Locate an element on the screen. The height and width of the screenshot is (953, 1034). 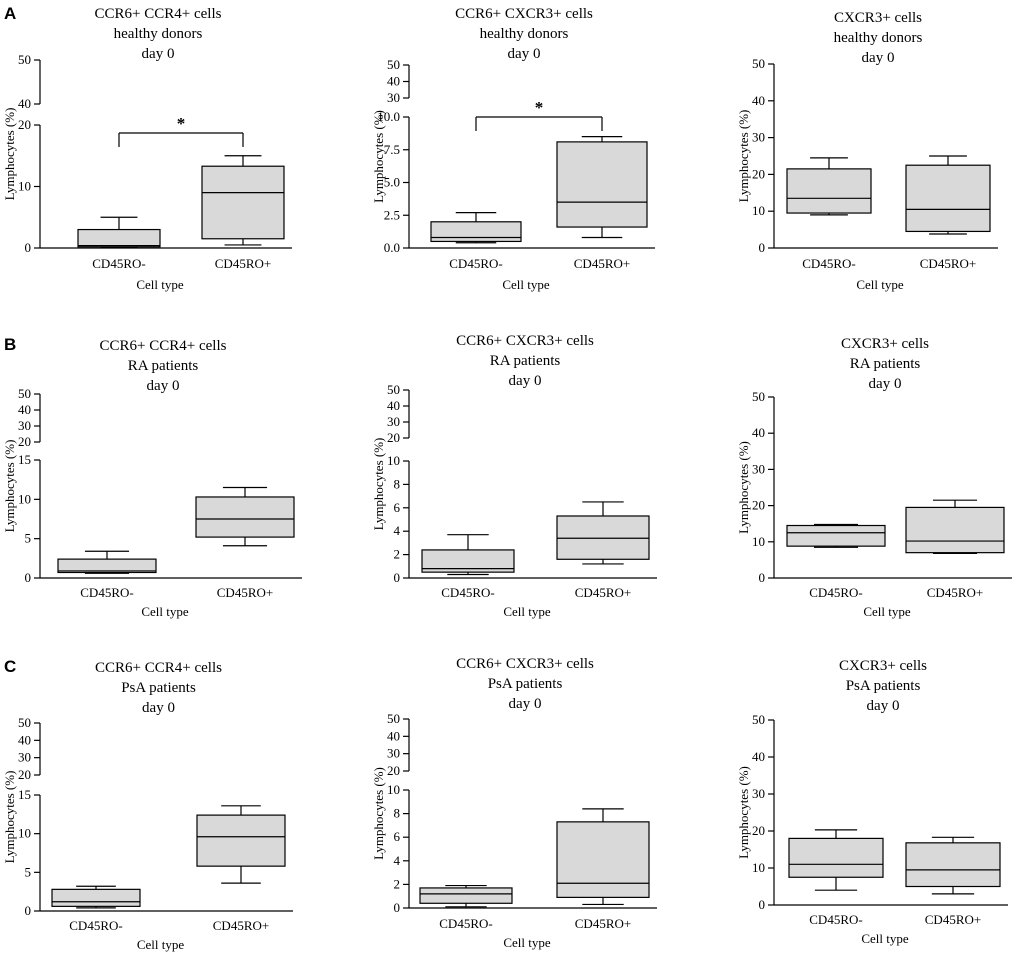
y-tick-label: 15 is located at coordinates (24, 794).